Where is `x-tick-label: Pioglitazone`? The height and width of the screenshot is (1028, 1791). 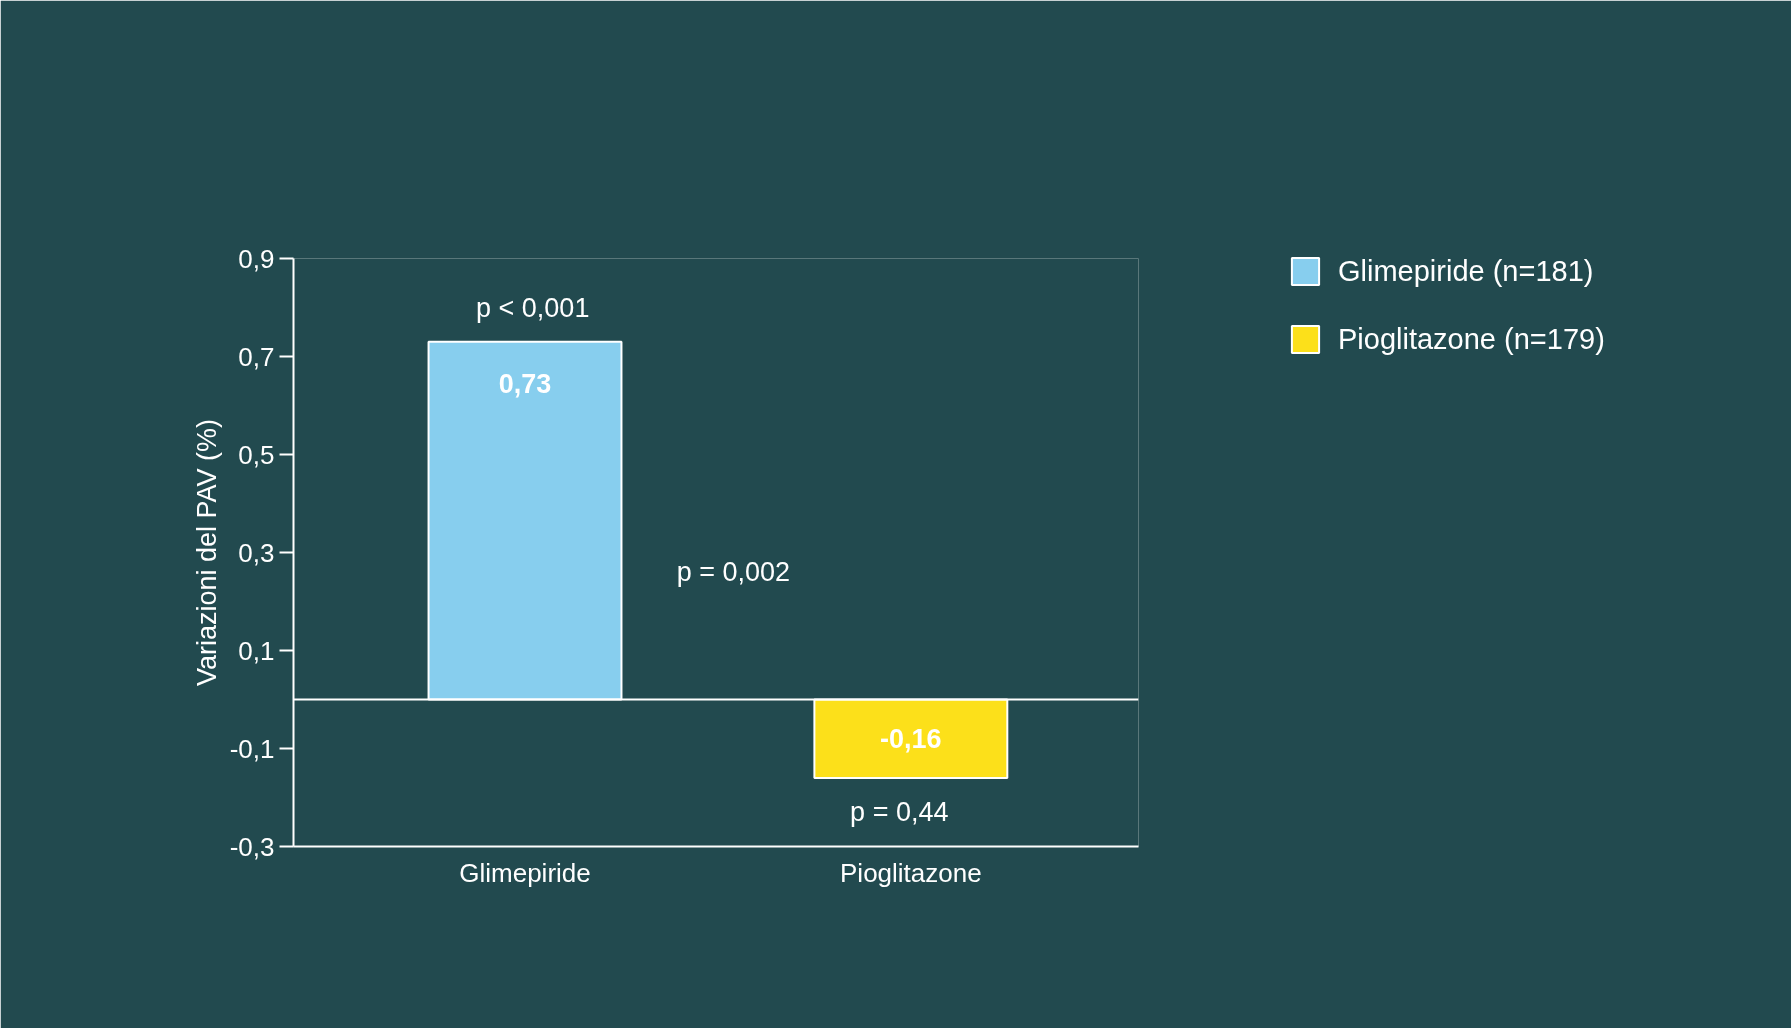
x-tick-label: Pioglitazone is located at coordinates (911, 872).